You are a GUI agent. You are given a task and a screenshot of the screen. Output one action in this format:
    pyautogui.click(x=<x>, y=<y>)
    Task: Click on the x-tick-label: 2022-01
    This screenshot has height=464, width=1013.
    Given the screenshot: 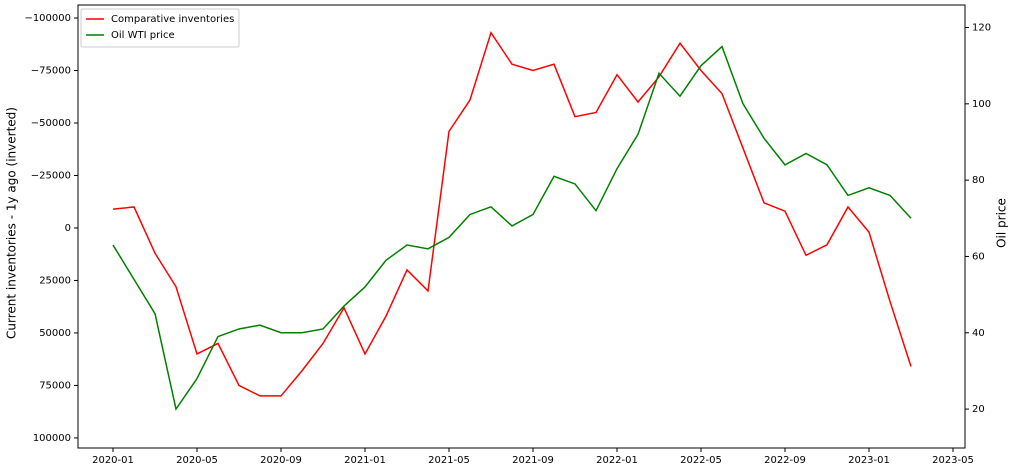 What is the action you would take?
    pyautogui.click(x=617, y=459)
    